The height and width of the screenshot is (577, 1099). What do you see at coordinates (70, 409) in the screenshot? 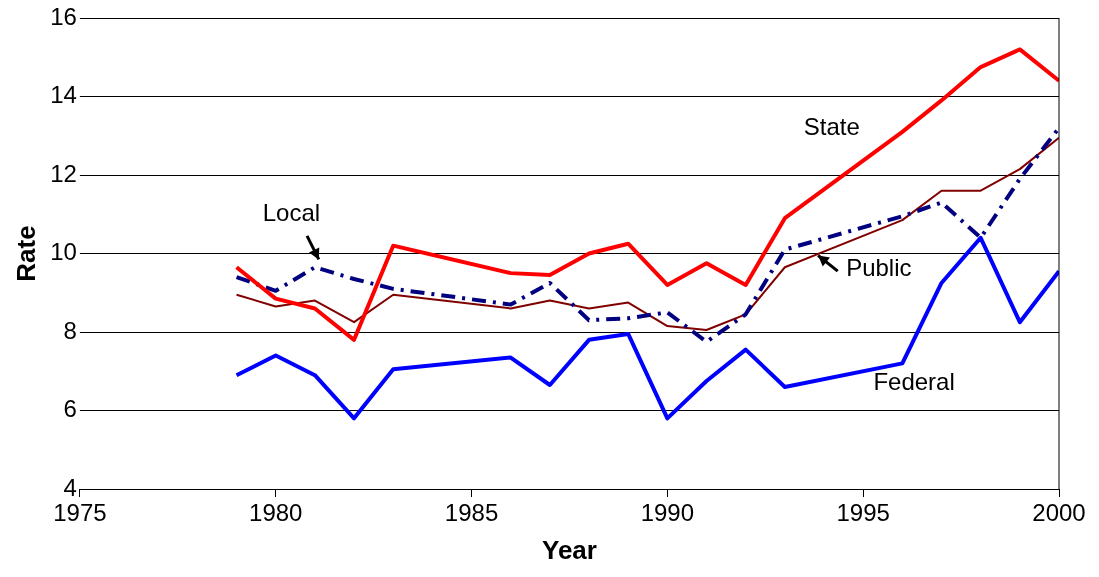
I see `y-tick-label: 6` at bounding box center [70, 409].